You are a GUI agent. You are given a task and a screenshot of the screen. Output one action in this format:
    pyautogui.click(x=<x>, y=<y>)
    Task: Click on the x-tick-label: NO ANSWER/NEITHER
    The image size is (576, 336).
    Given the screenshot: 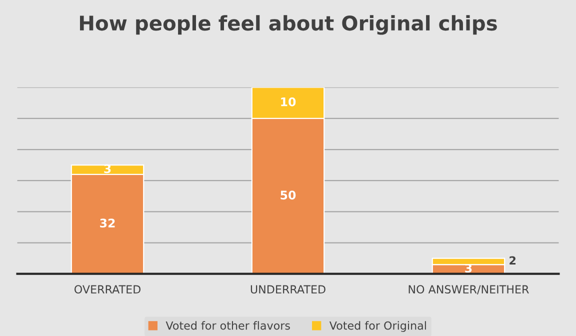 What is the action you would take?
    pyautogui.click(x=468, y=289)
    